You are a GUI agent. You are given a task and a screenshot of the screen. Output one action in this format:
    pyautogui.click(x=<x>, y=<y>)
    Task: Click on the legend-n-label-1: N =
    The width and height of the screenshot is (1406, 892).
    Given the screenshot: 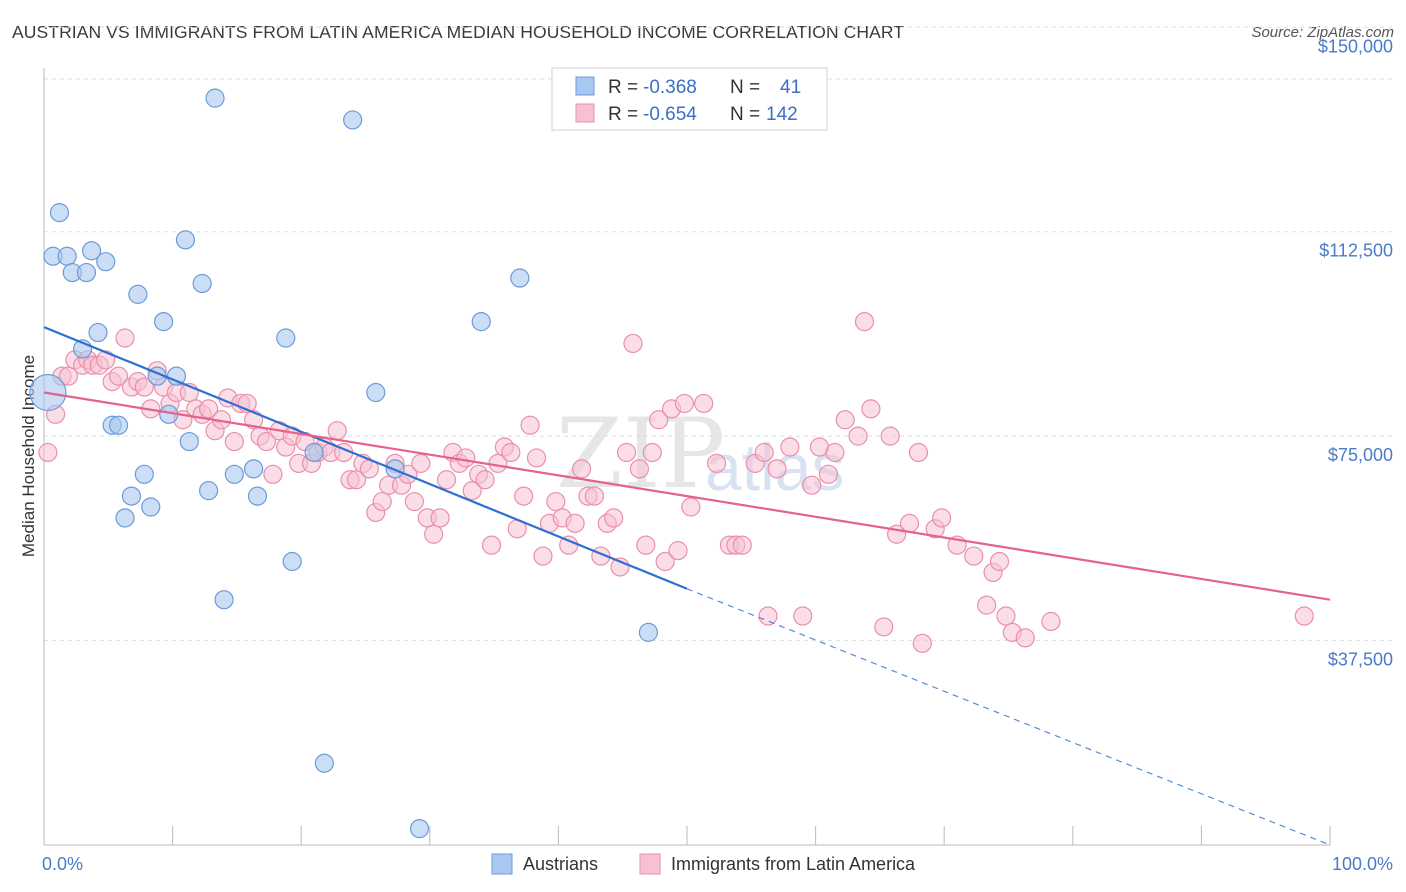 What is the action you would take?
    pyautogui.click(x=745, y=87)
    